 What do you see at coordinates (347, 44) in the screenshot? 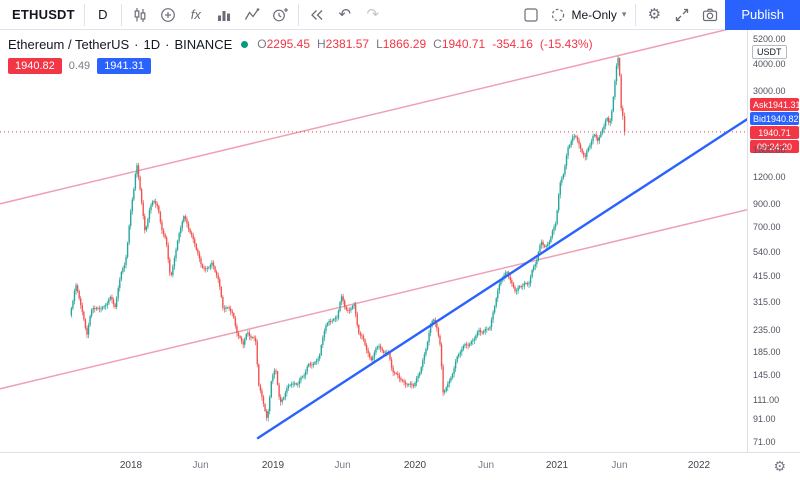
I see `high-value: 2381.57` at bounding box center [347, 44].